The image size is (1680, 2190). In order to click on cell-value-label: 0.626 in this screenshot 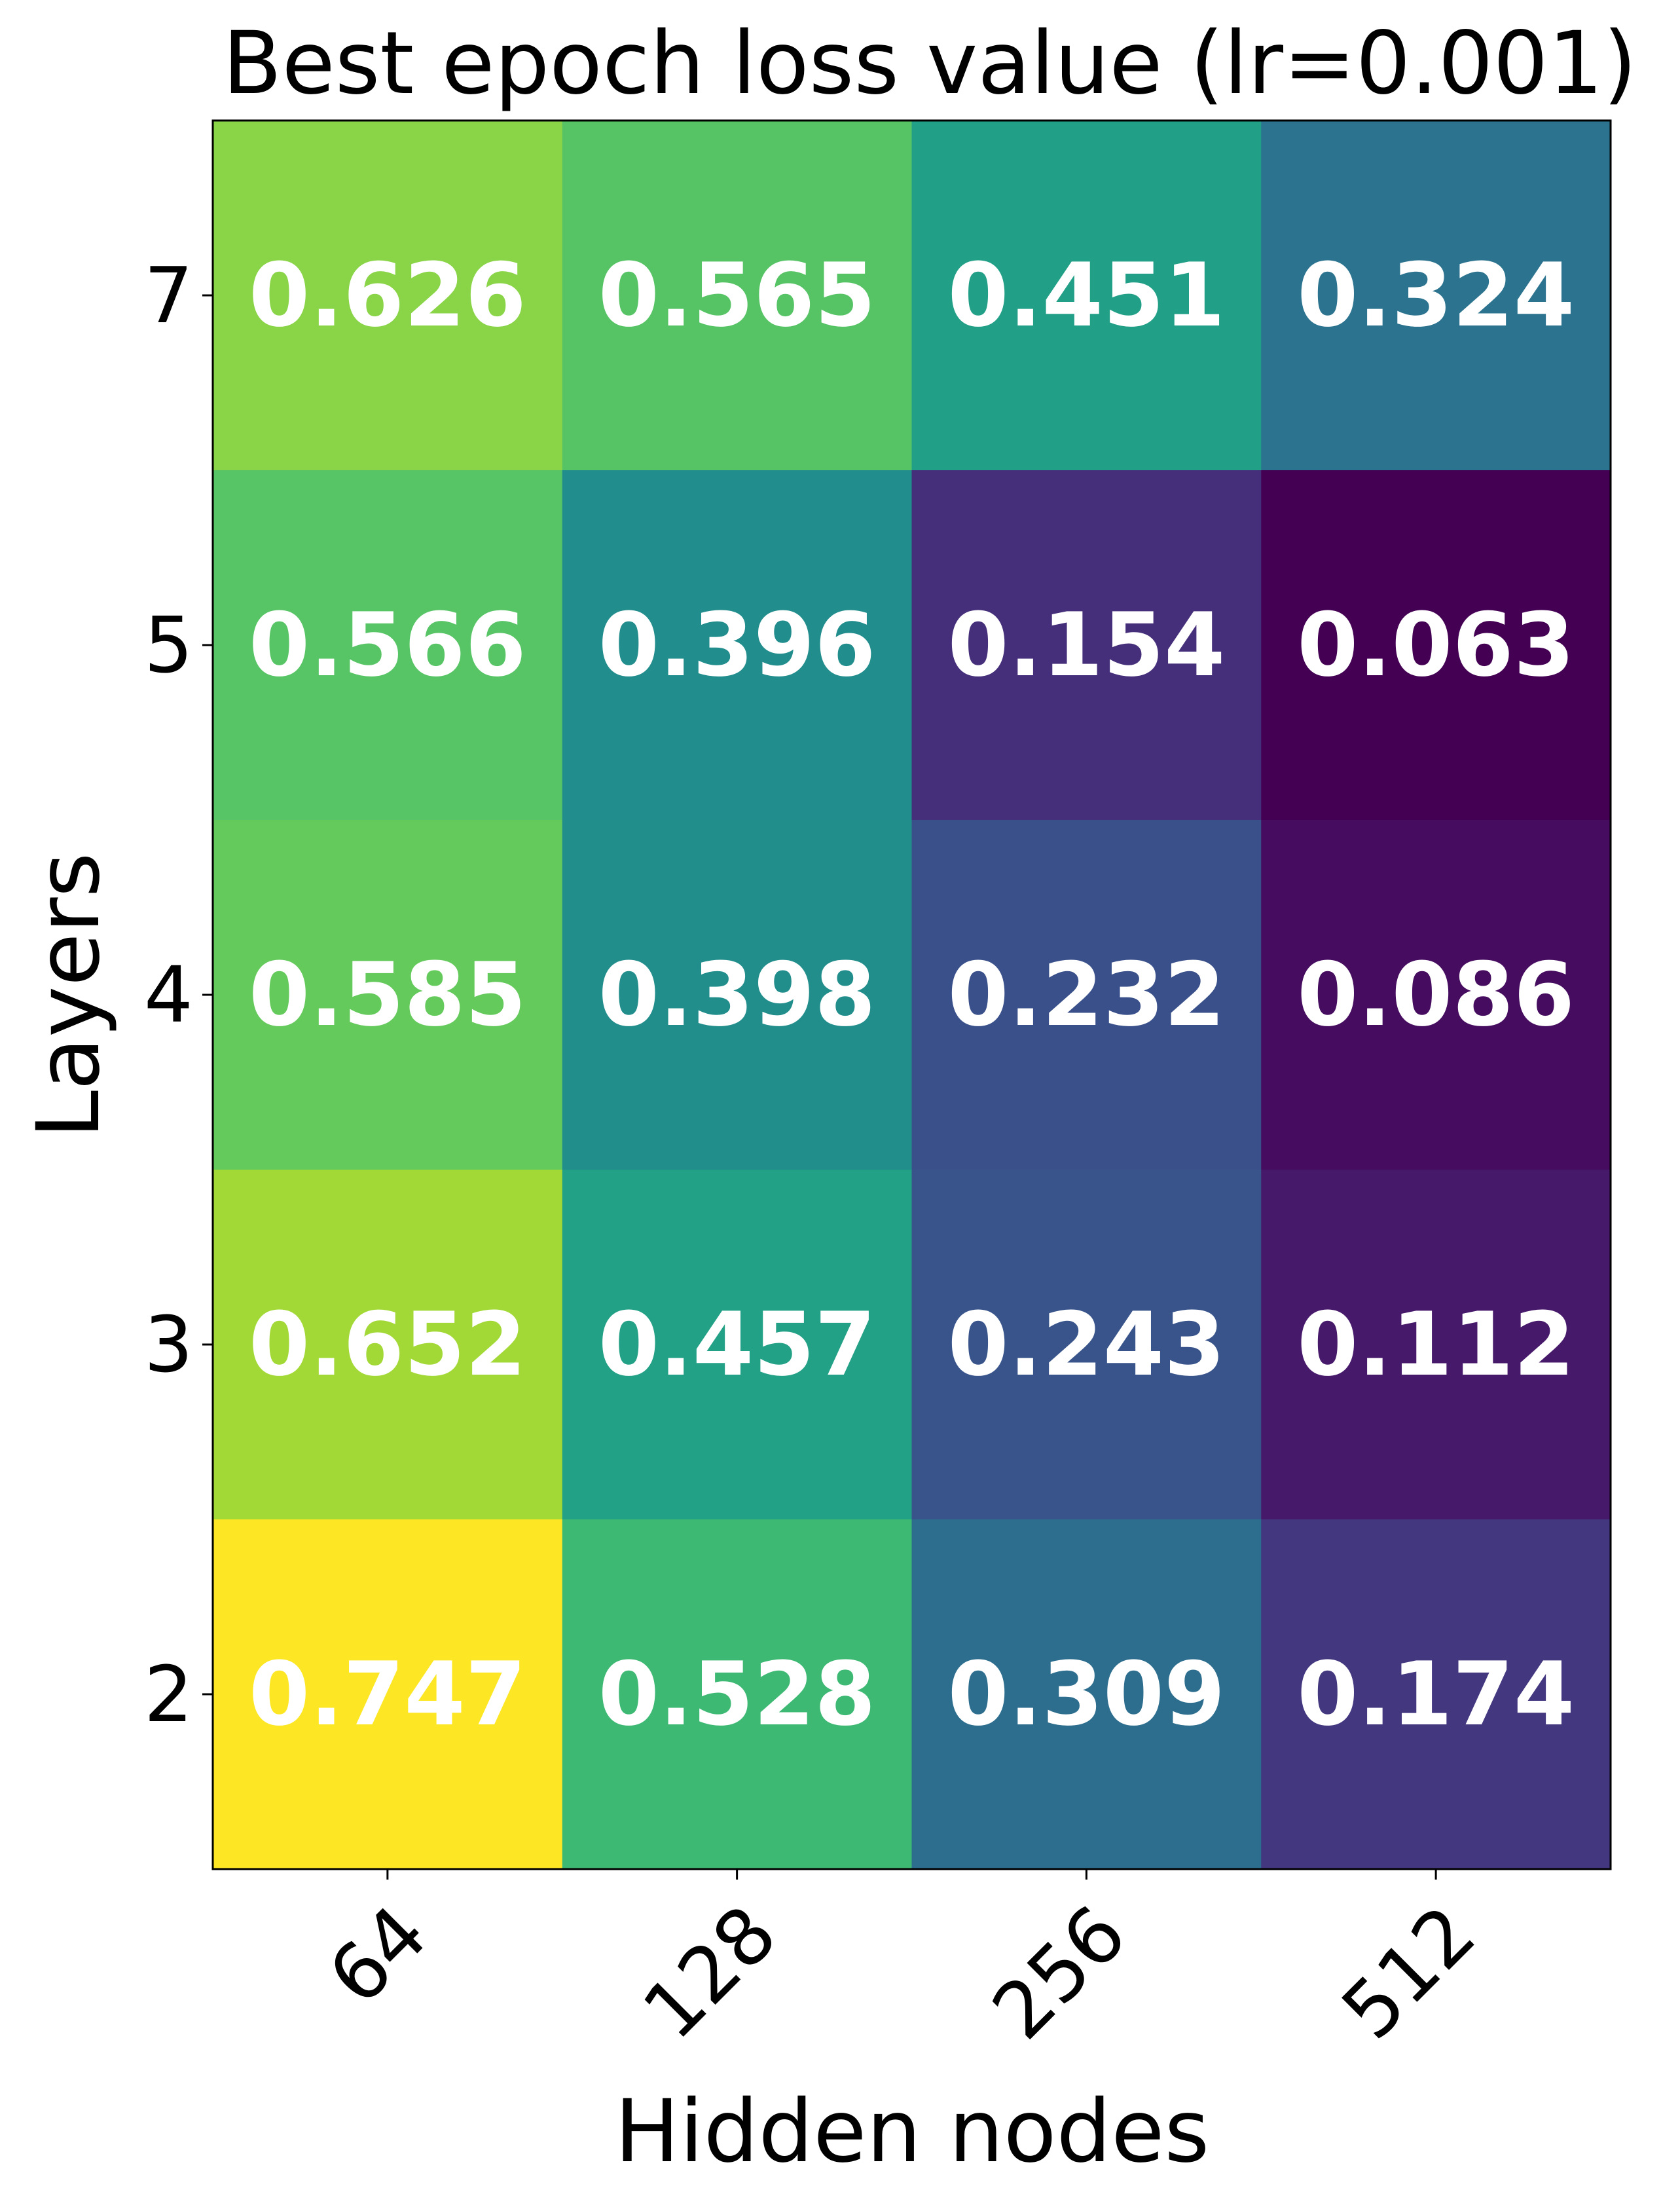, I will do `click(387, 295)`.